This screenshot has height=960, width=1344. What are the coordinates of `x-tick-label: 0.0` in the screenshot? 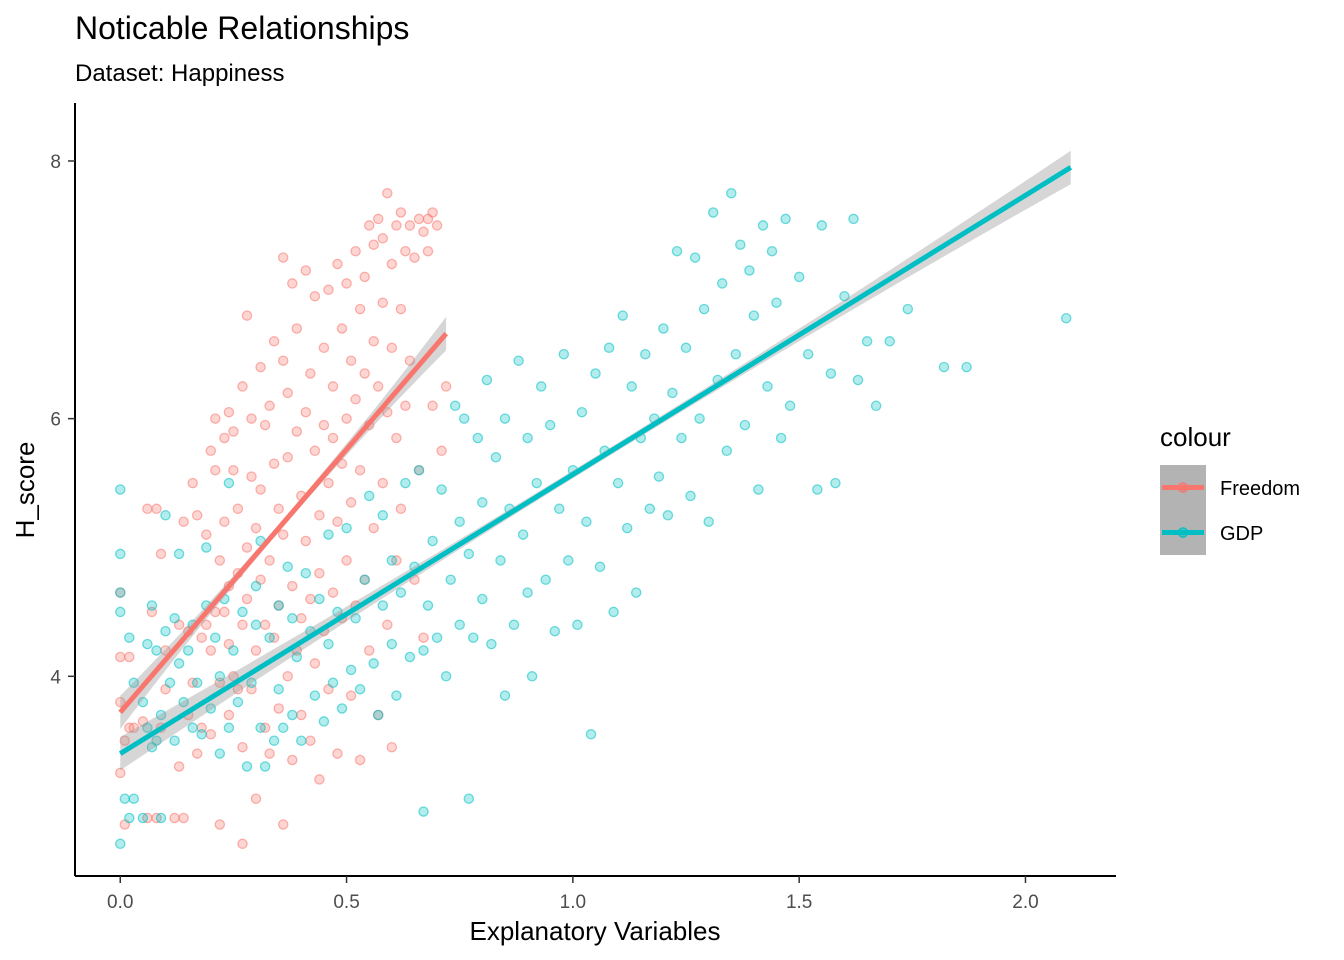 It's located at (120, 902).